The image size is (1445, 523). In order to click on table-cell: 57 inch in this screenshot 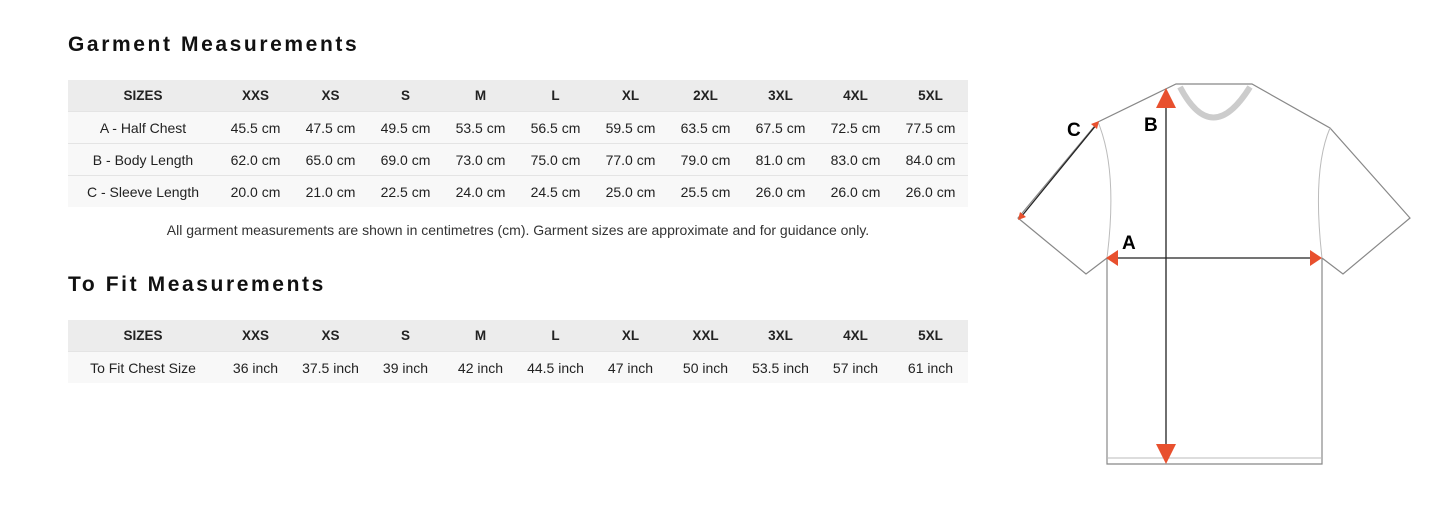, I will do `click(855, 367)`.